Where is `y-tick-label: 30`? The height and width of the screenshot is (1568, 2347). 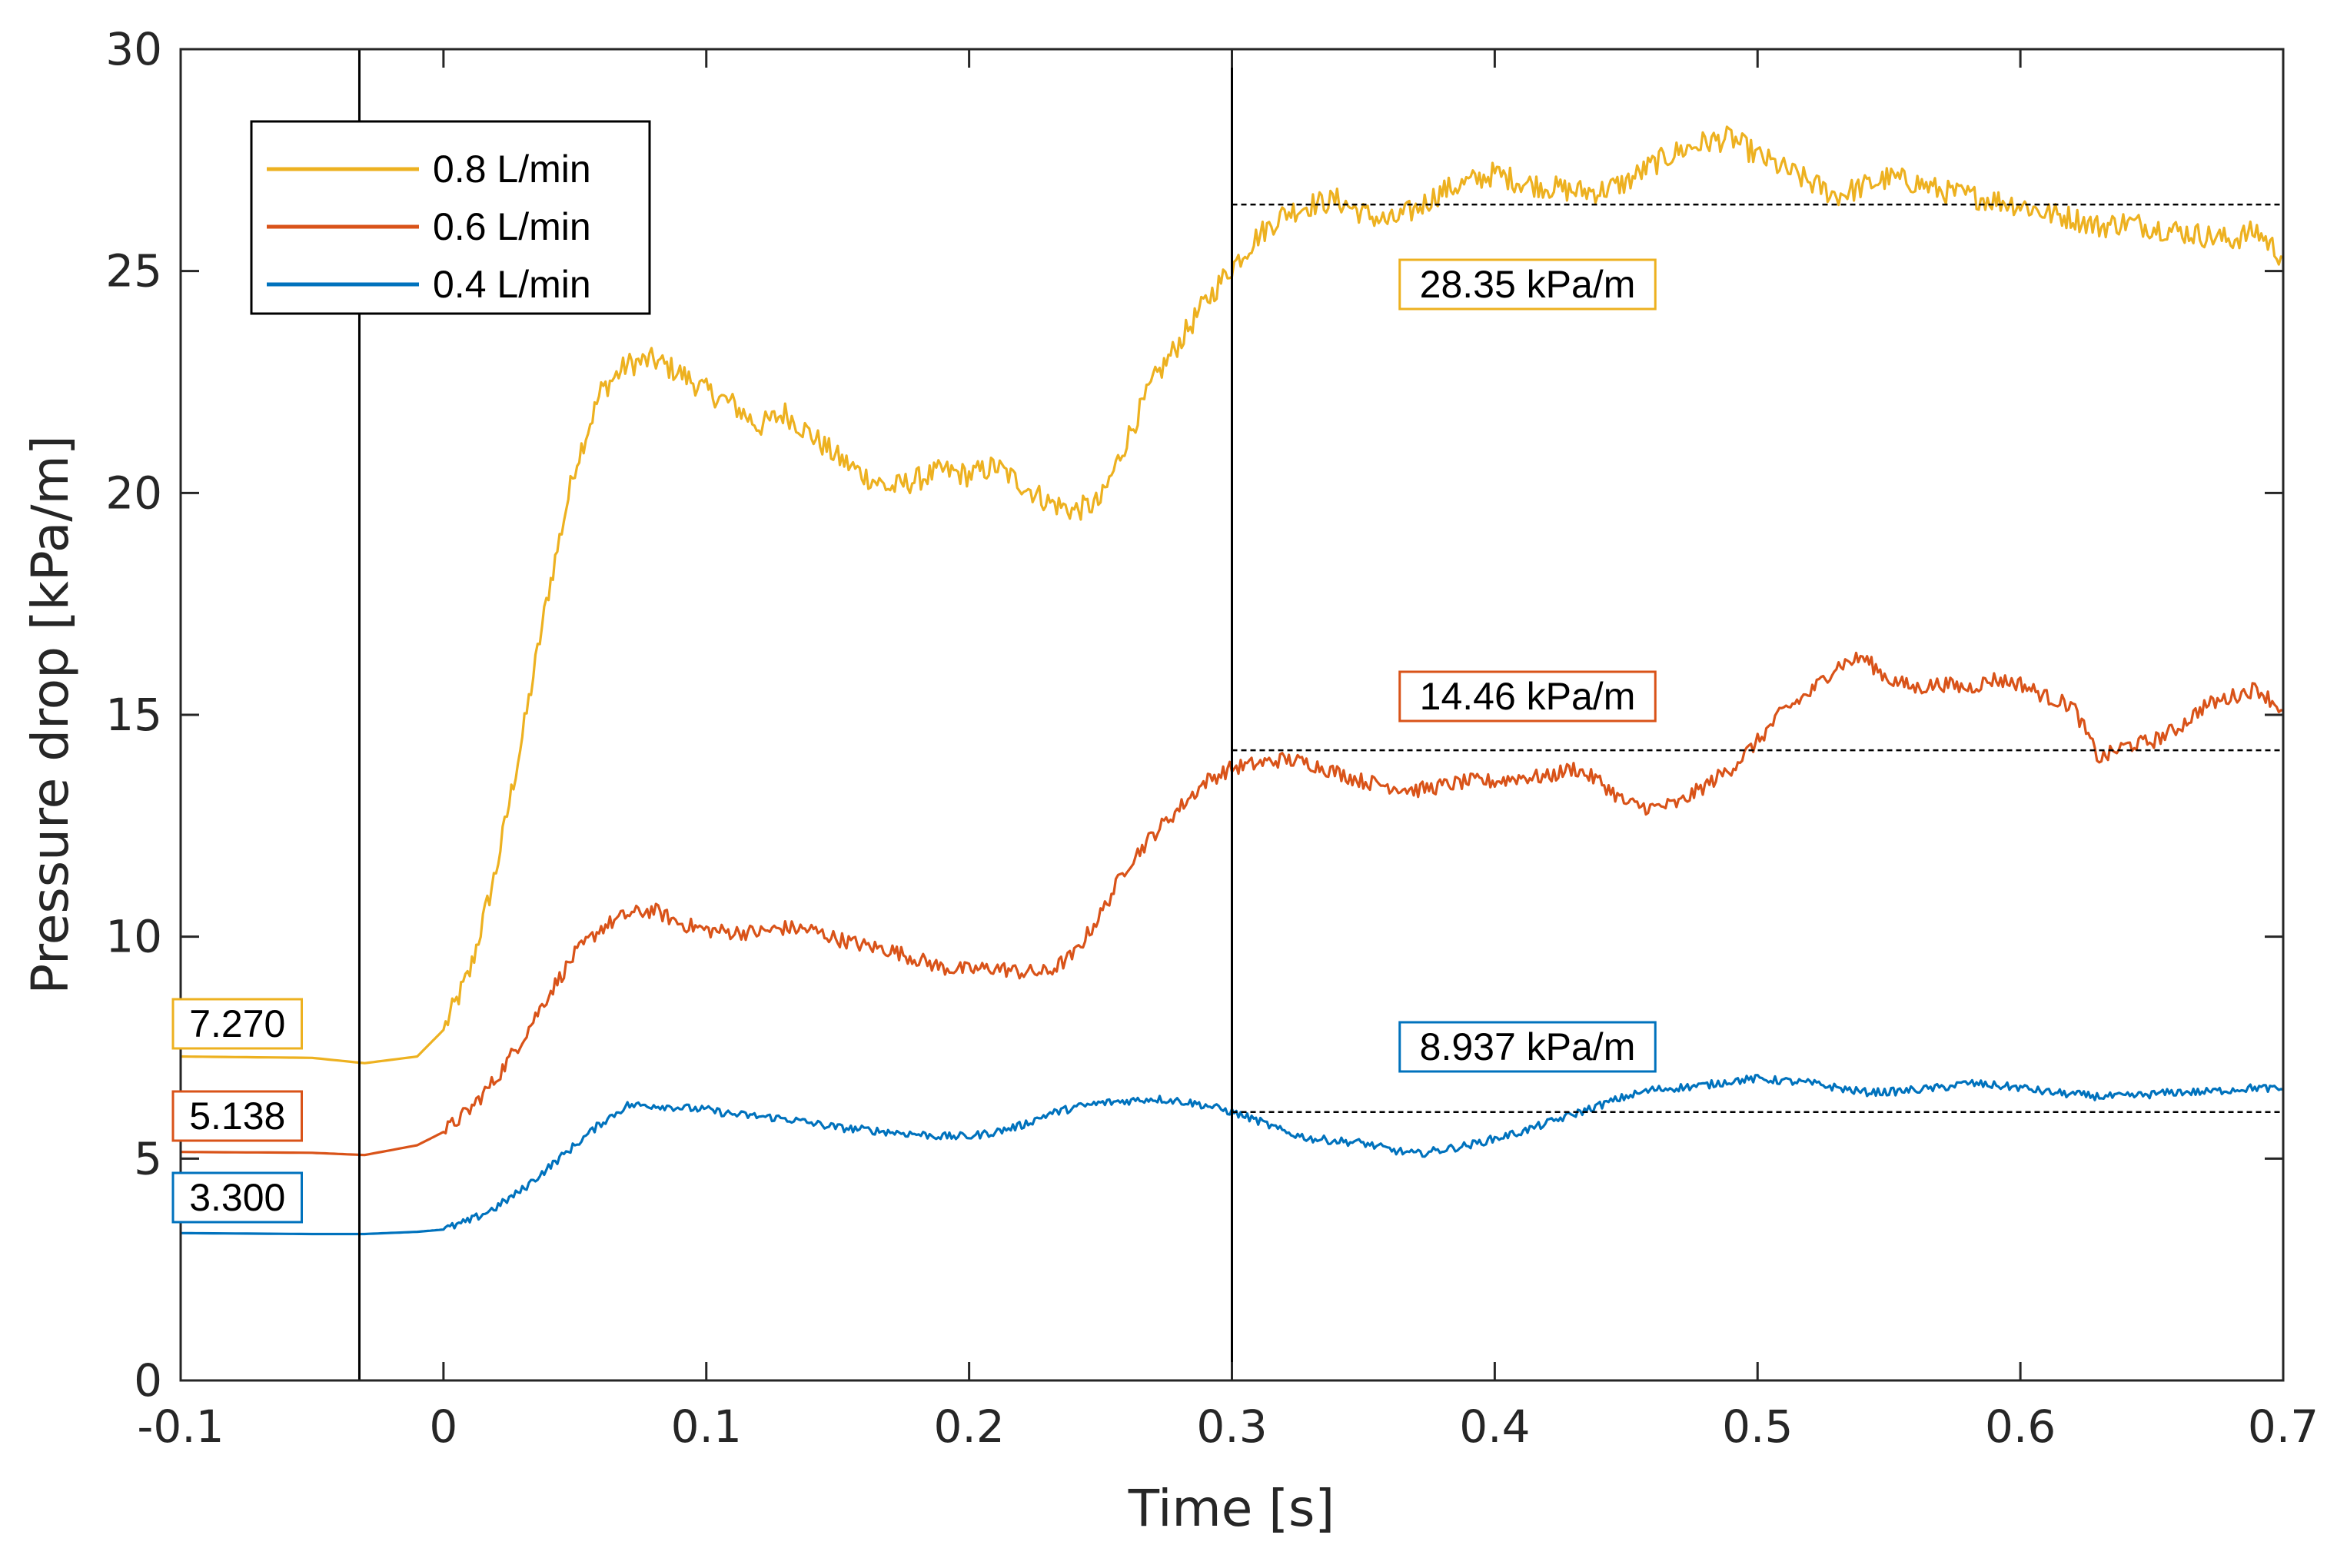 y-tick-label: 30 is located at coordinates (133, 49).